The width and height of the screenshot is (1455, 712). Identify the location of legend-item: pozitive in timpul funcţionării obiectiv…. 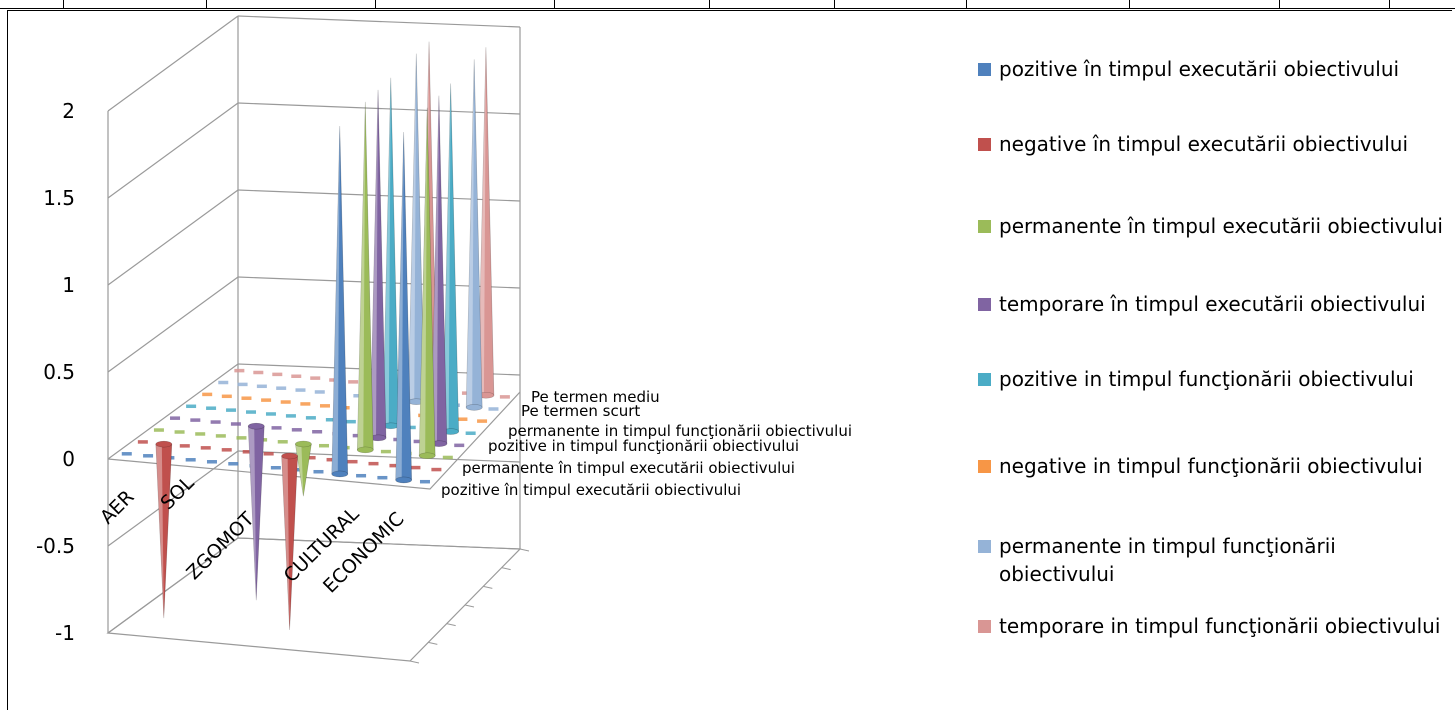
(1213, 379).